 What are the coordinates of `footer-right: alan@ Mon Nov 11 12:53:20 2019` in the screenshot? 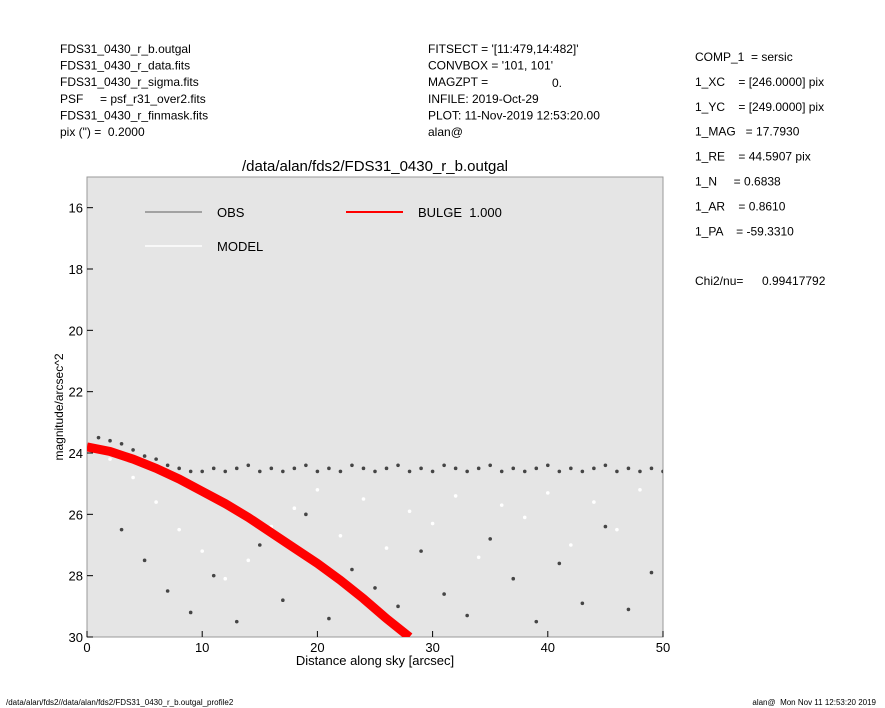 It's located at (814, 702).